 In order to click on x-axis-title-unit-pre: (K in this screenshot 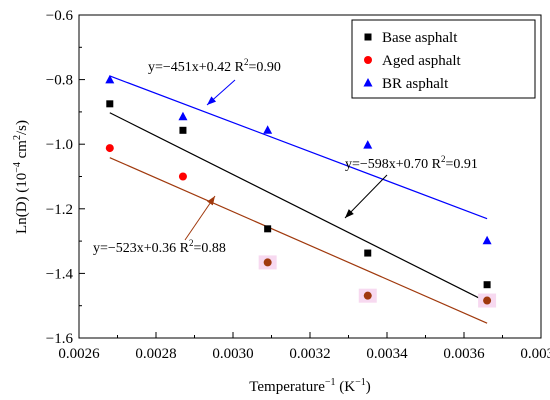, I will do `click(346, 387)`.